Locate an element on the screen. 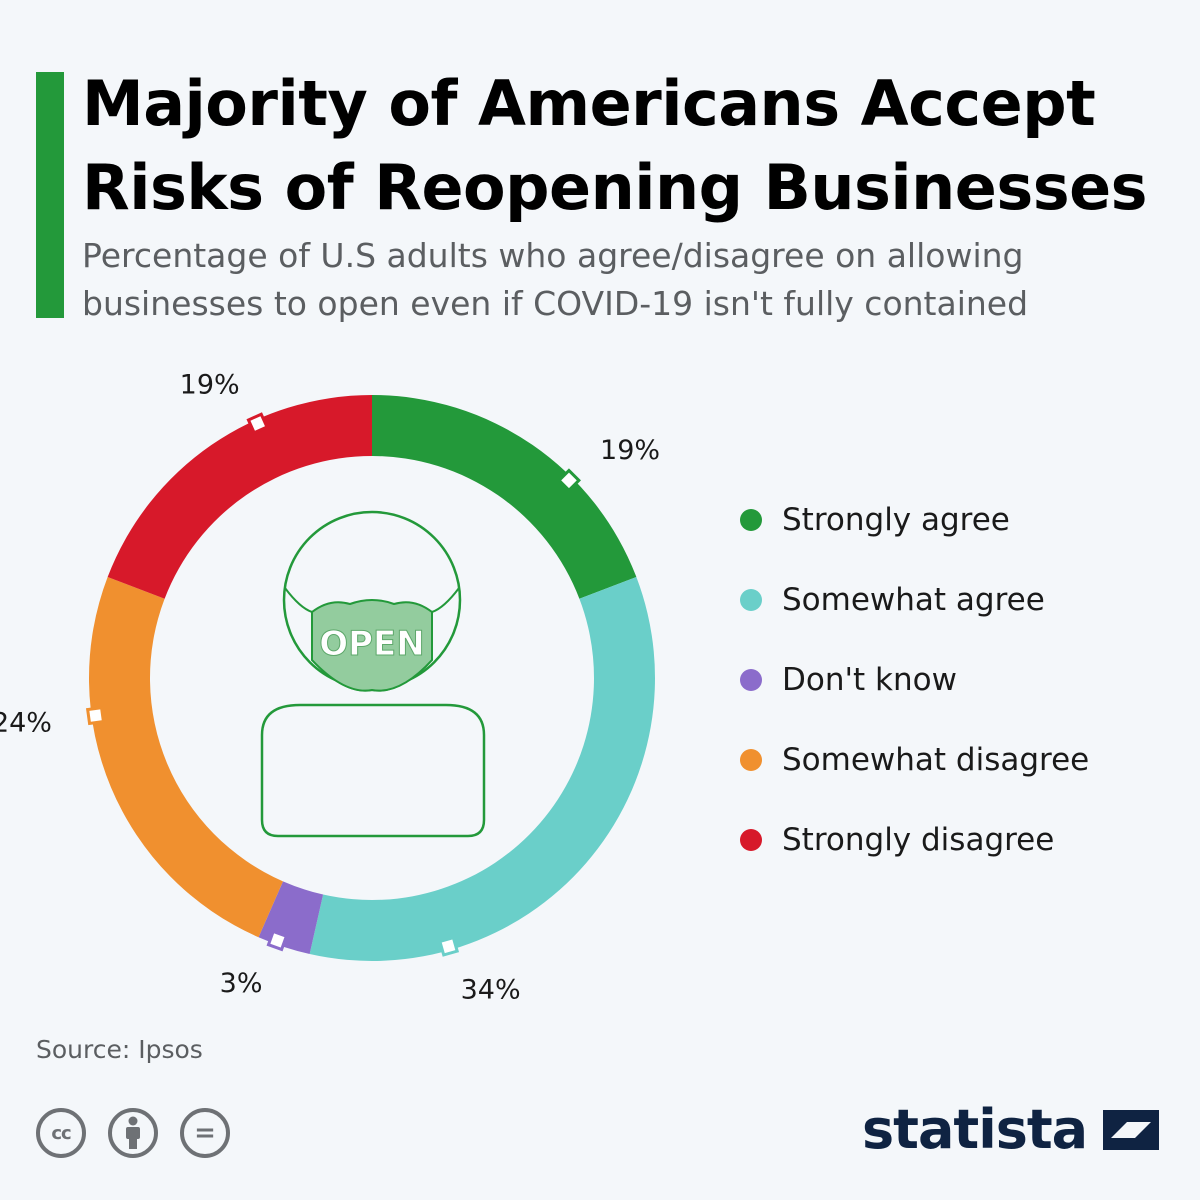 This screenshot has width=1200, height=1200. value-label-somewhat-agree: 34% is located at coordinates (491, 990).